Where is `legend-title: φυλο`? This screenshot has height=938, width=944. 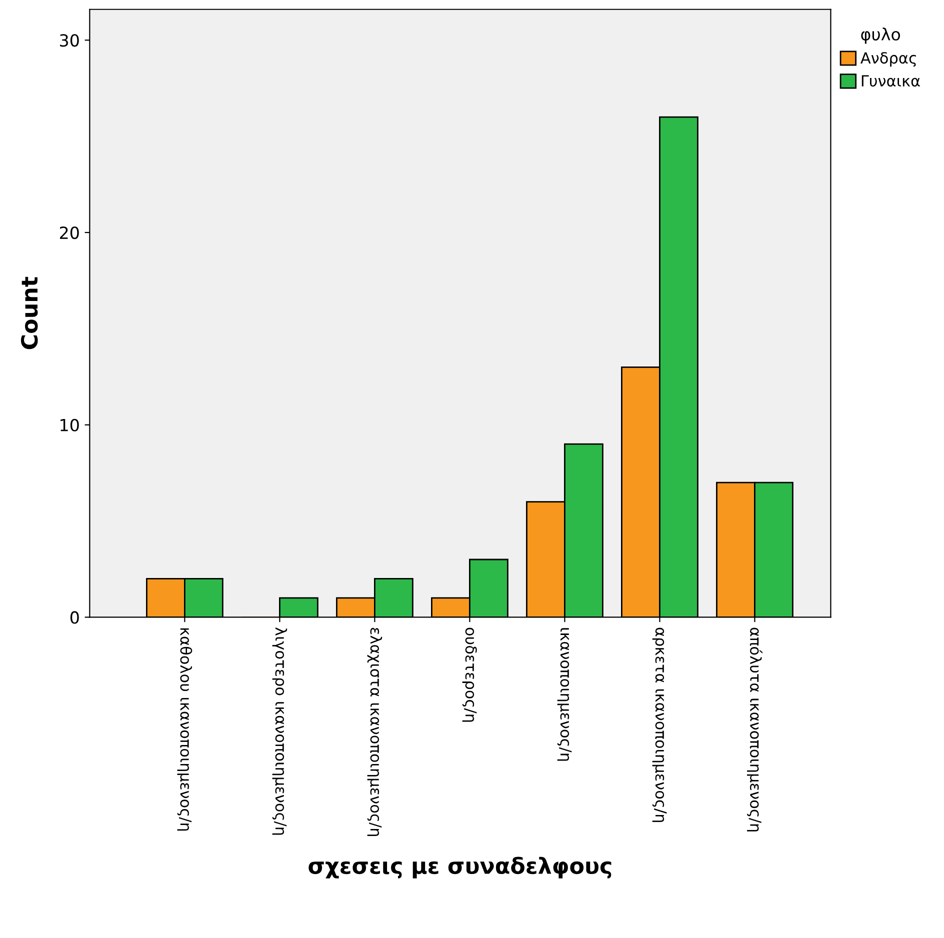
legend-title: φυλο is located at coordinates (880, 36).